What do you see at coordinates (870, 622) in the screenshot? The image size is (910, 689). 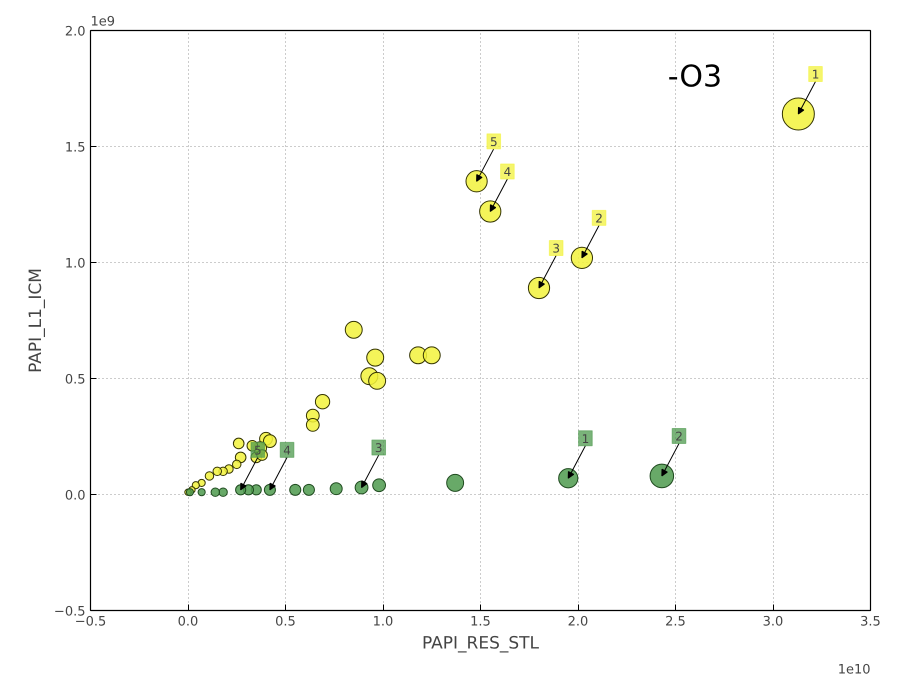 I see `x-tick-label: 3.5` at bounding box center [870, 622].